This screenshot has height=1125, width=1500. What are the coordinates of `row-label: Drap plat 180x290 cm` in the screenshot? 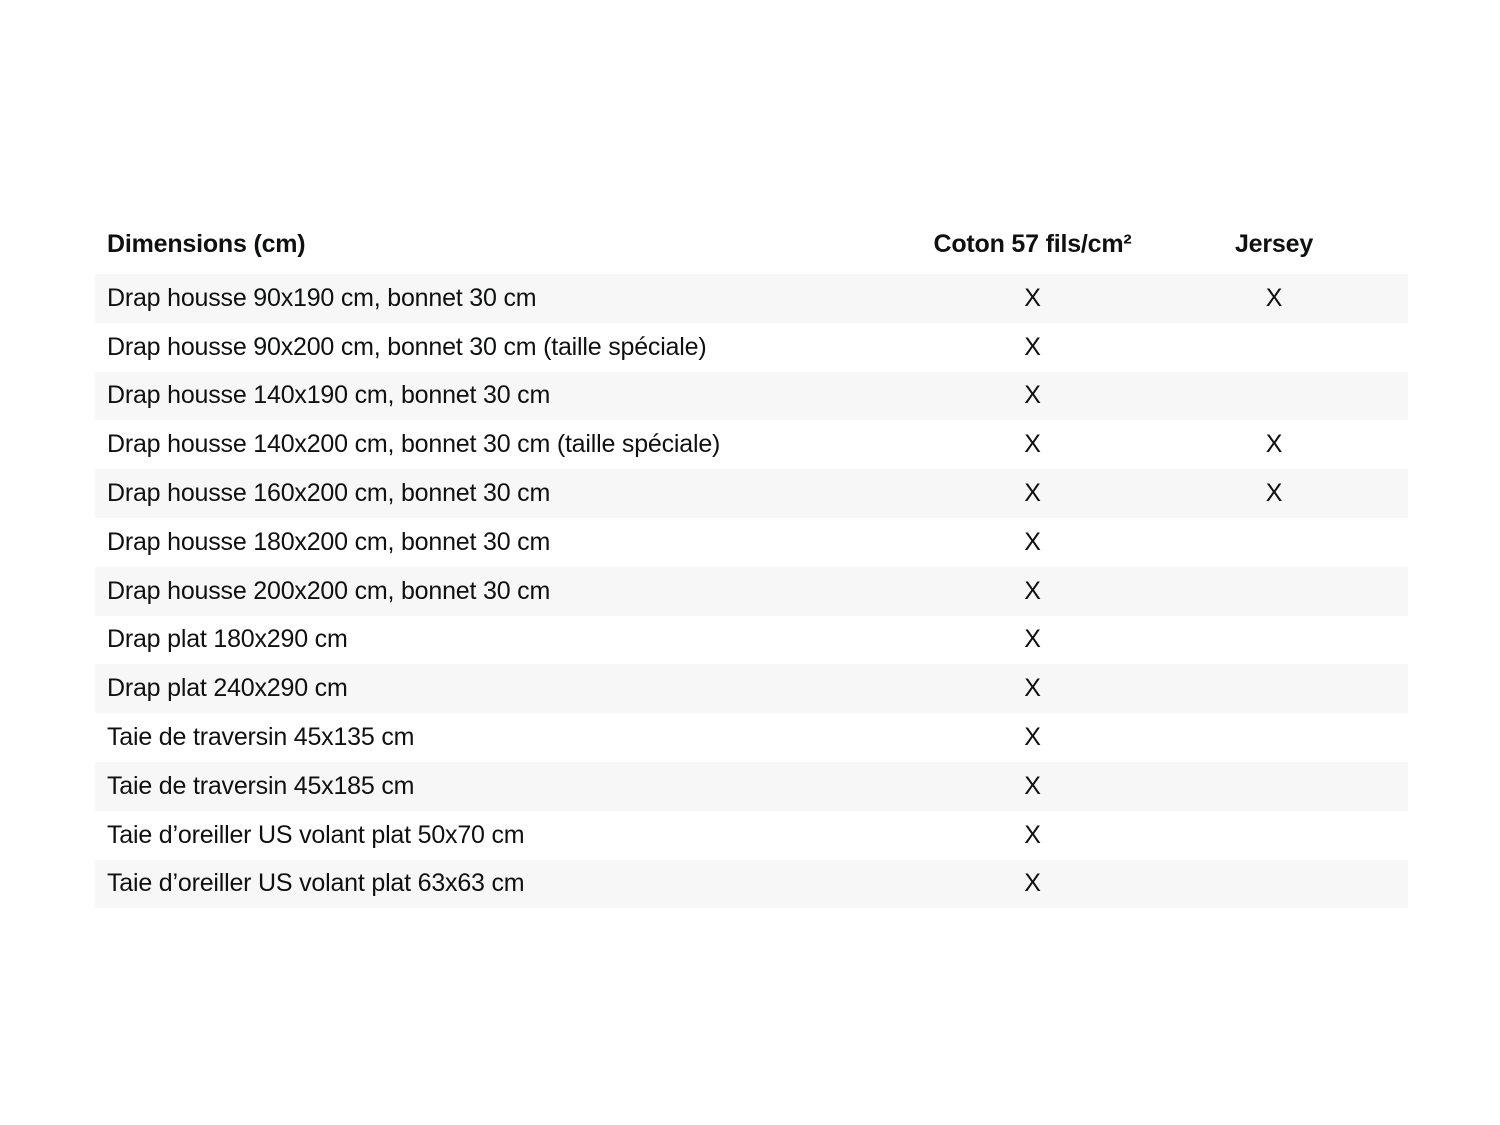 It's located at (227, 639).